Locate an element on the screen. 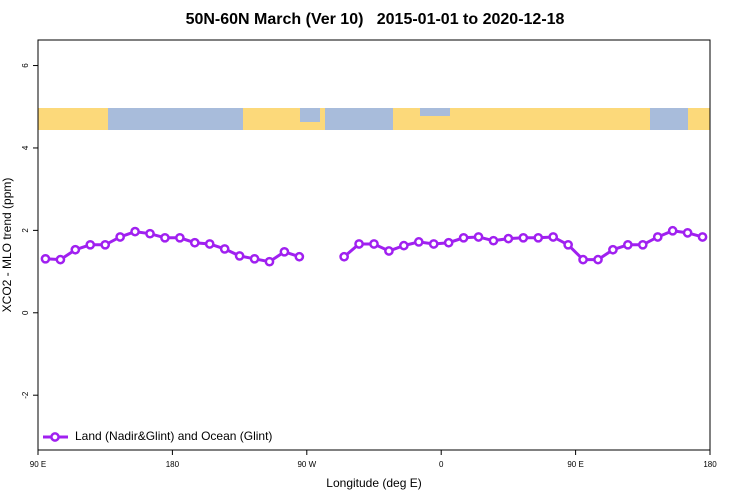 The image size is (750, 500). y-tick-label: 6 is located at coordinates (25, 65).